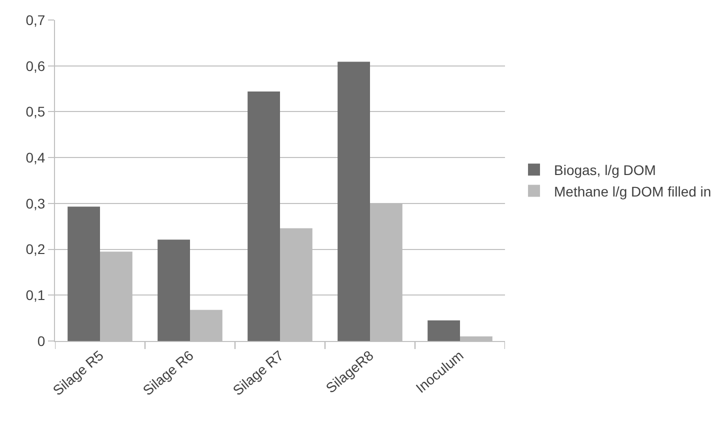  What do you see at coordinates (36, 295) in the screenshot?
I see `y-tick-label: 0,1` at bounding box center [36, 295].